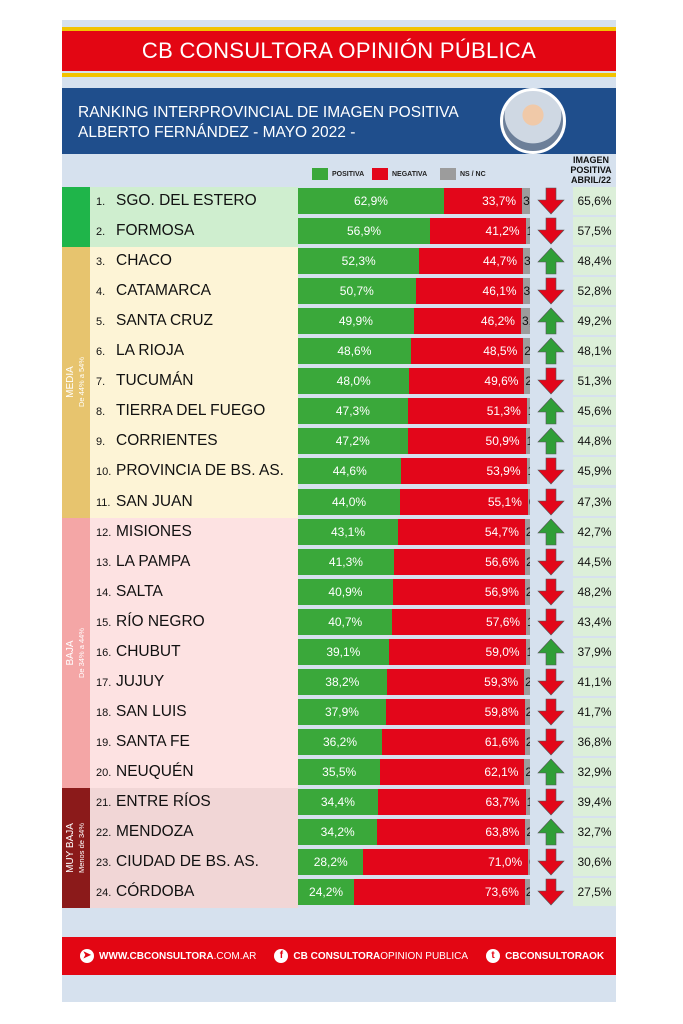 This screenshot has height=1024, width=683. What do you see at coordinates (527, 591) in the screenshot?
I see `bar-nsnc: 2,2` at bounding box center [527, 591].